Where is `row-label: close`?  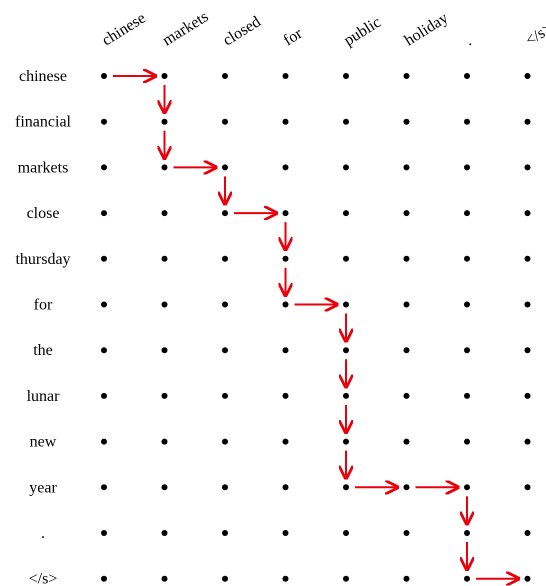
row-label: close is located at coordinates (43, 213).